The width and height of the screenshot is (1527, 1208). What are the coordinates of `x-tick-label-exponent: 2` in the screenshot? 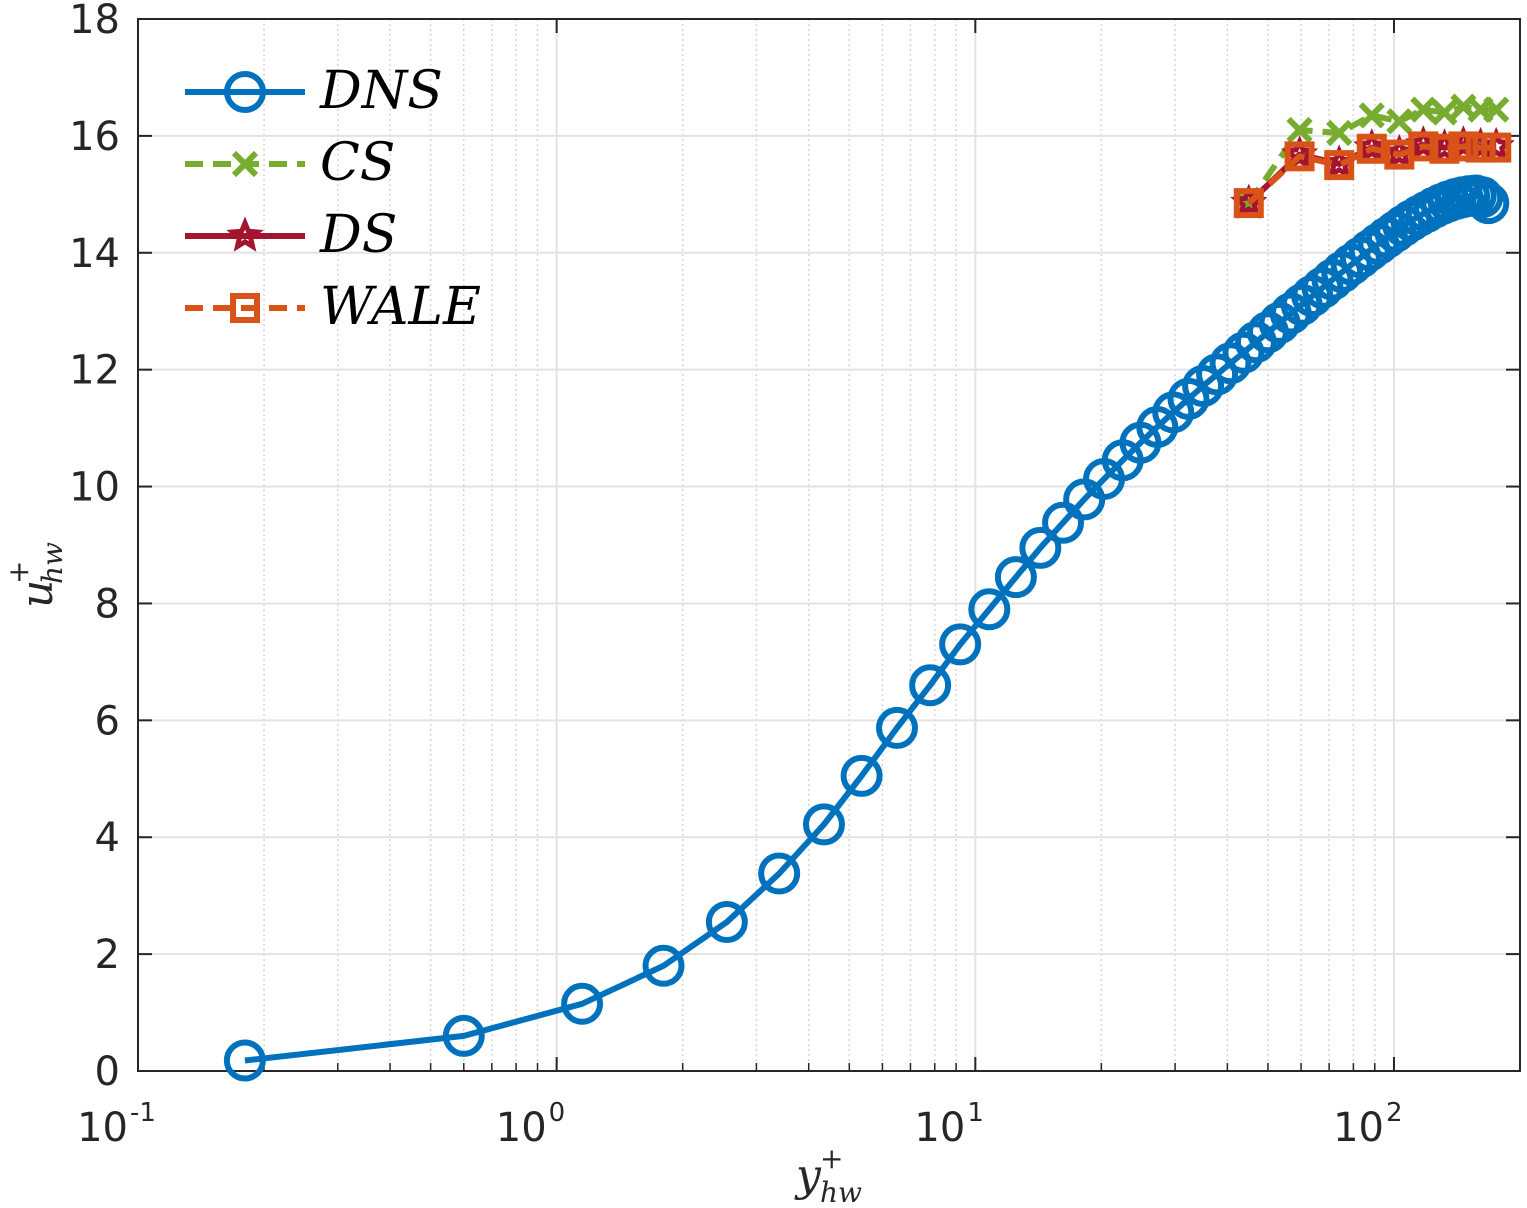 It's located at (1394, 1113).